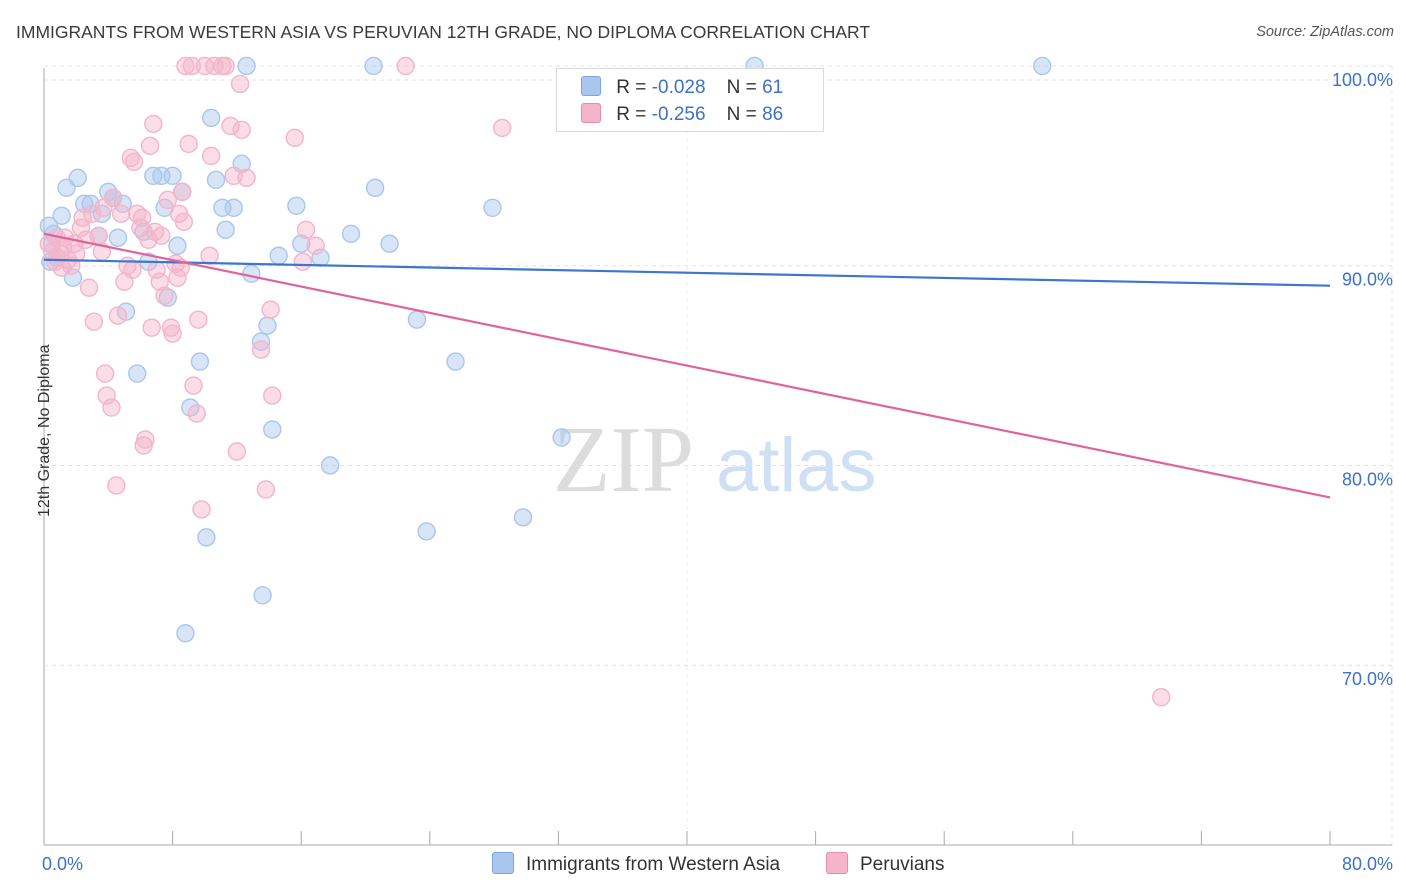  Describe the element at coordinates (591, 113) in the screenshot. I see `legend-swatch-peruvians` at that location.